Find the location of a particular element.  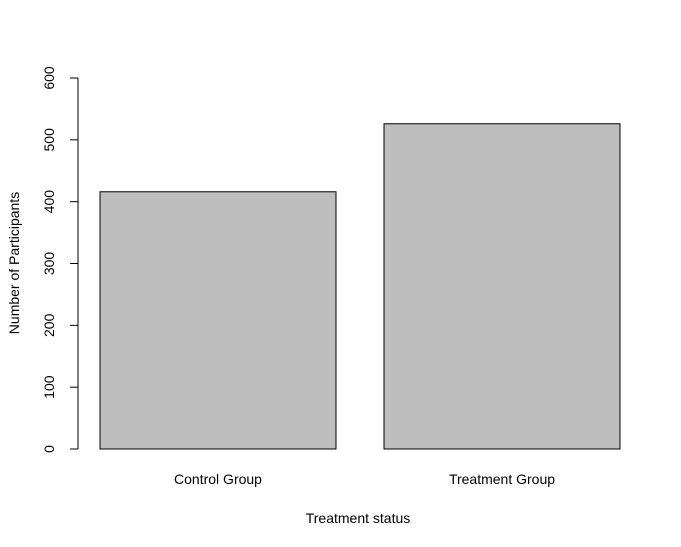

x-category-label: Treatment Group is located at coordinates (502, 479).